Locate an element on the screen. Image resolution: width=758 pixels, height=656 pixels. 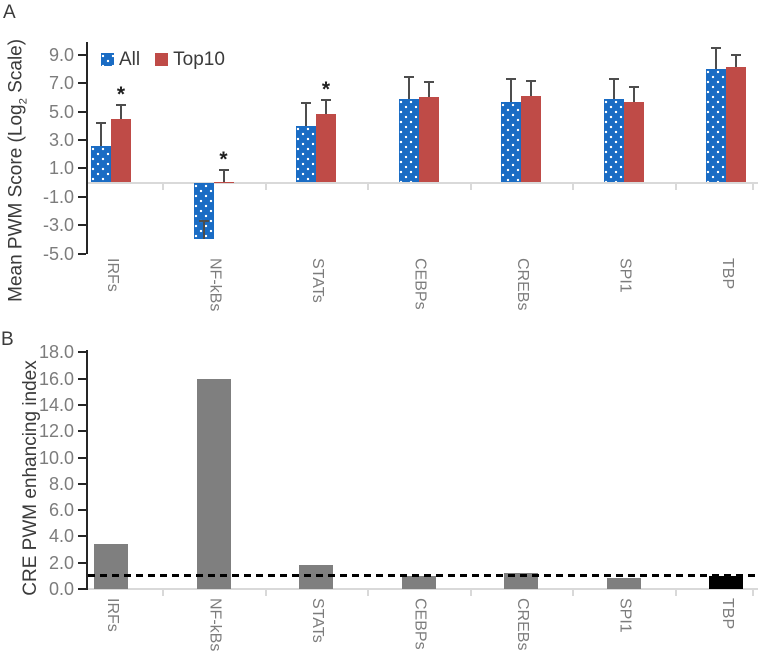
error-bar-stem-all-crebs is located at coordinates (511, 90).